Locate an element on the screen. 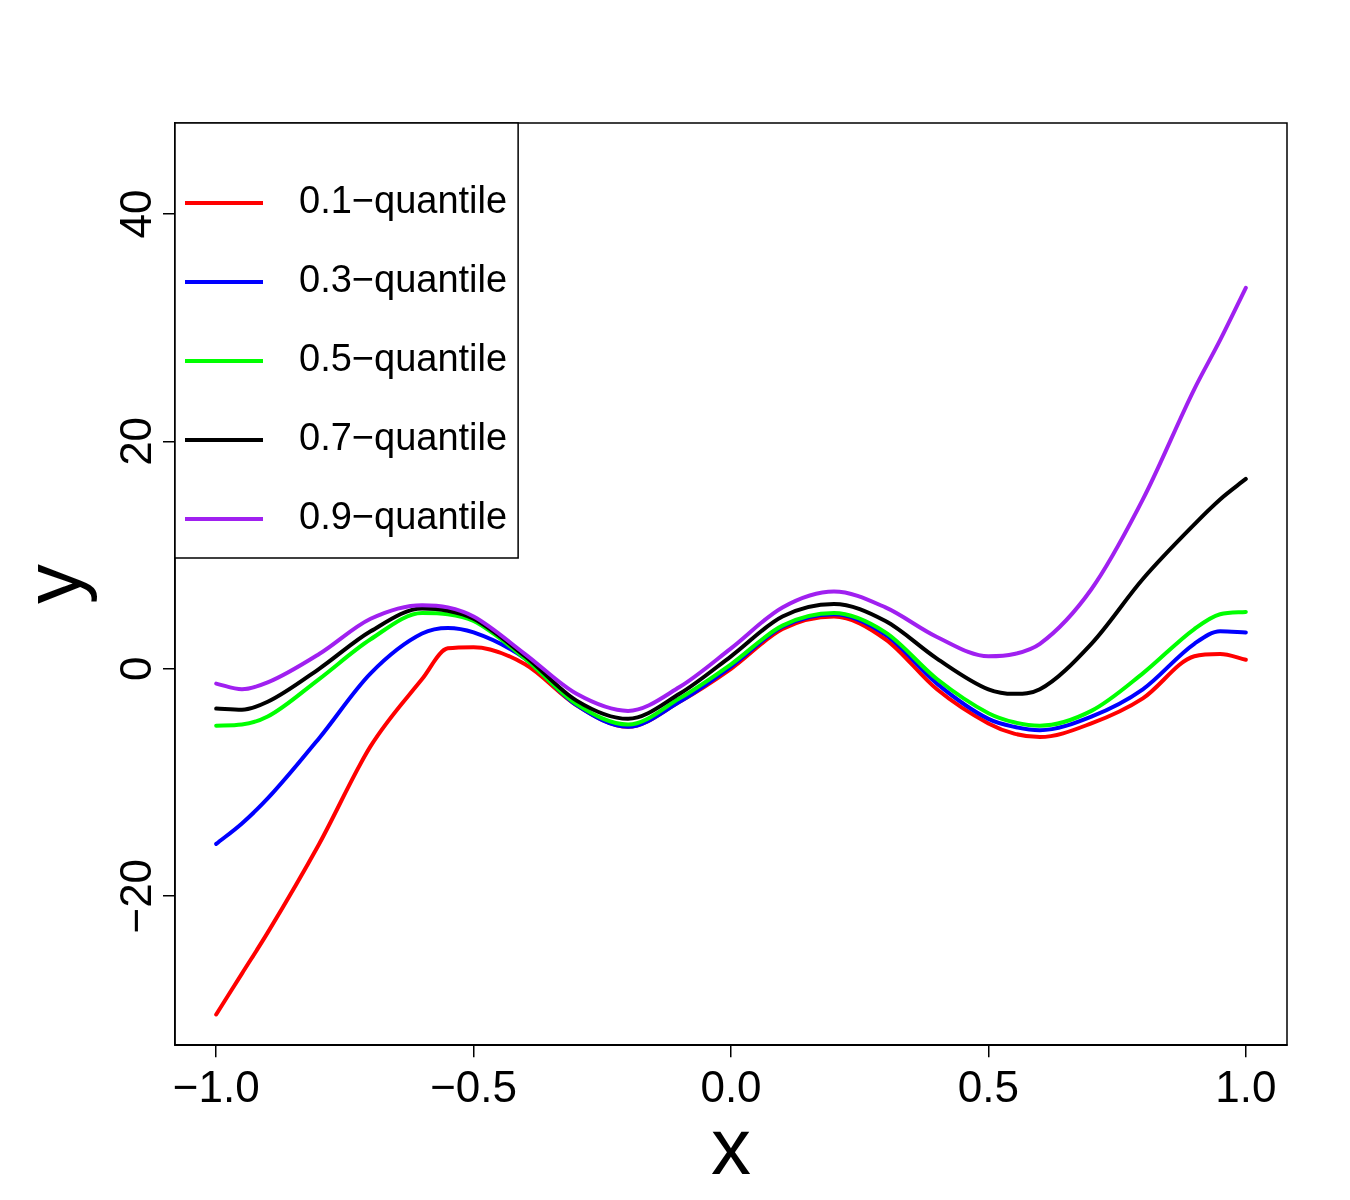 The height and width of the screenshot is (1200, 1350). legend-label: 0.3−quantile is located at coordinates (403, 279).